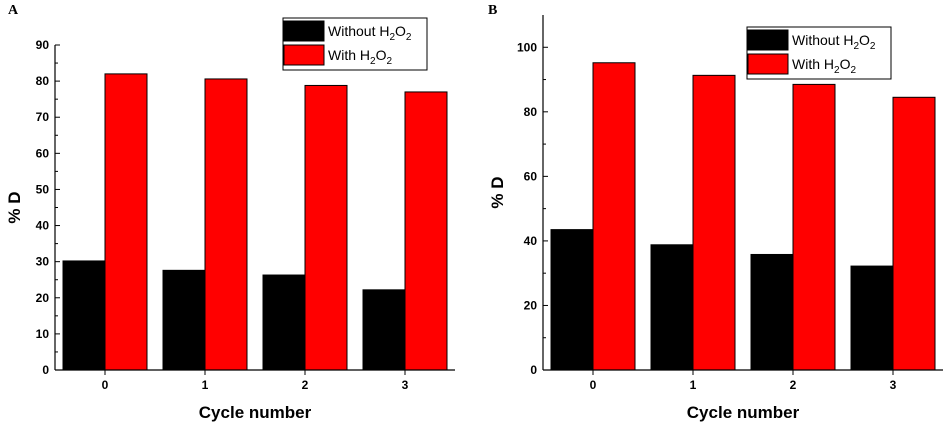  Describe the element at coordinates (43, 262) in the screenshot. I see `y-tick-label: 30` at that location.